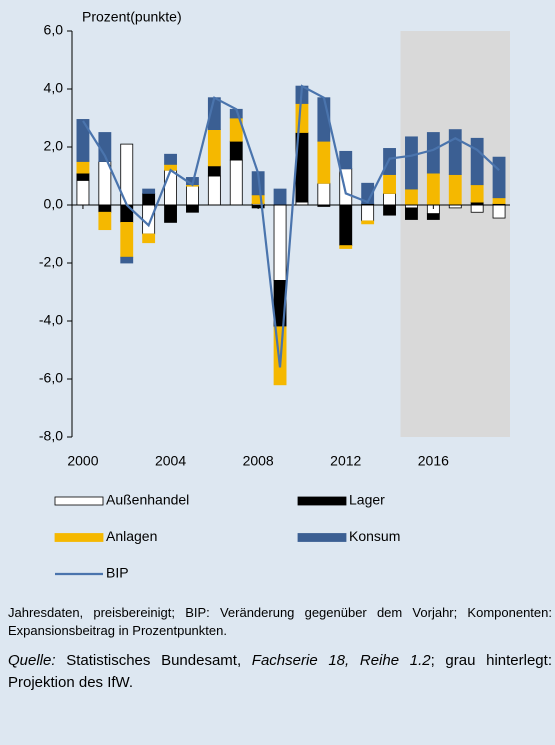 This screenshot has width=555, height=745. What do you see at coordinates (54, 30) in the screenshot?
I see `y-tick-label: 6,0` at bounding box center [54, 30].